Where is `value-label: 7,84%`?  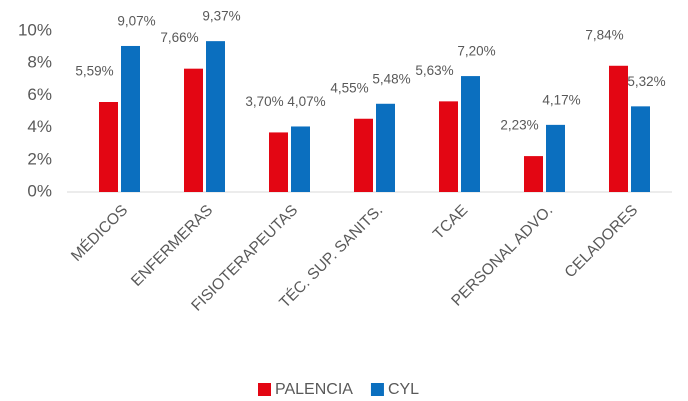 value-label: 7,84% is located at coordinates (604, 34).